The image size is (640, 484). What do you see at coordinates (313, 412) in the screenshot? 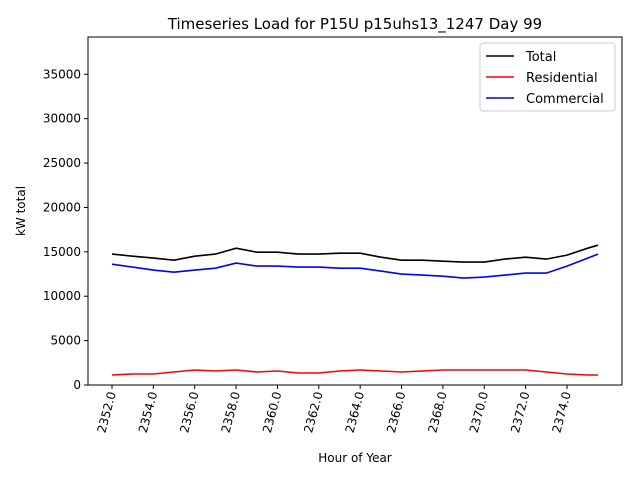
I see `x-tick-label: 2362.0` at bounding box center [313, 412].